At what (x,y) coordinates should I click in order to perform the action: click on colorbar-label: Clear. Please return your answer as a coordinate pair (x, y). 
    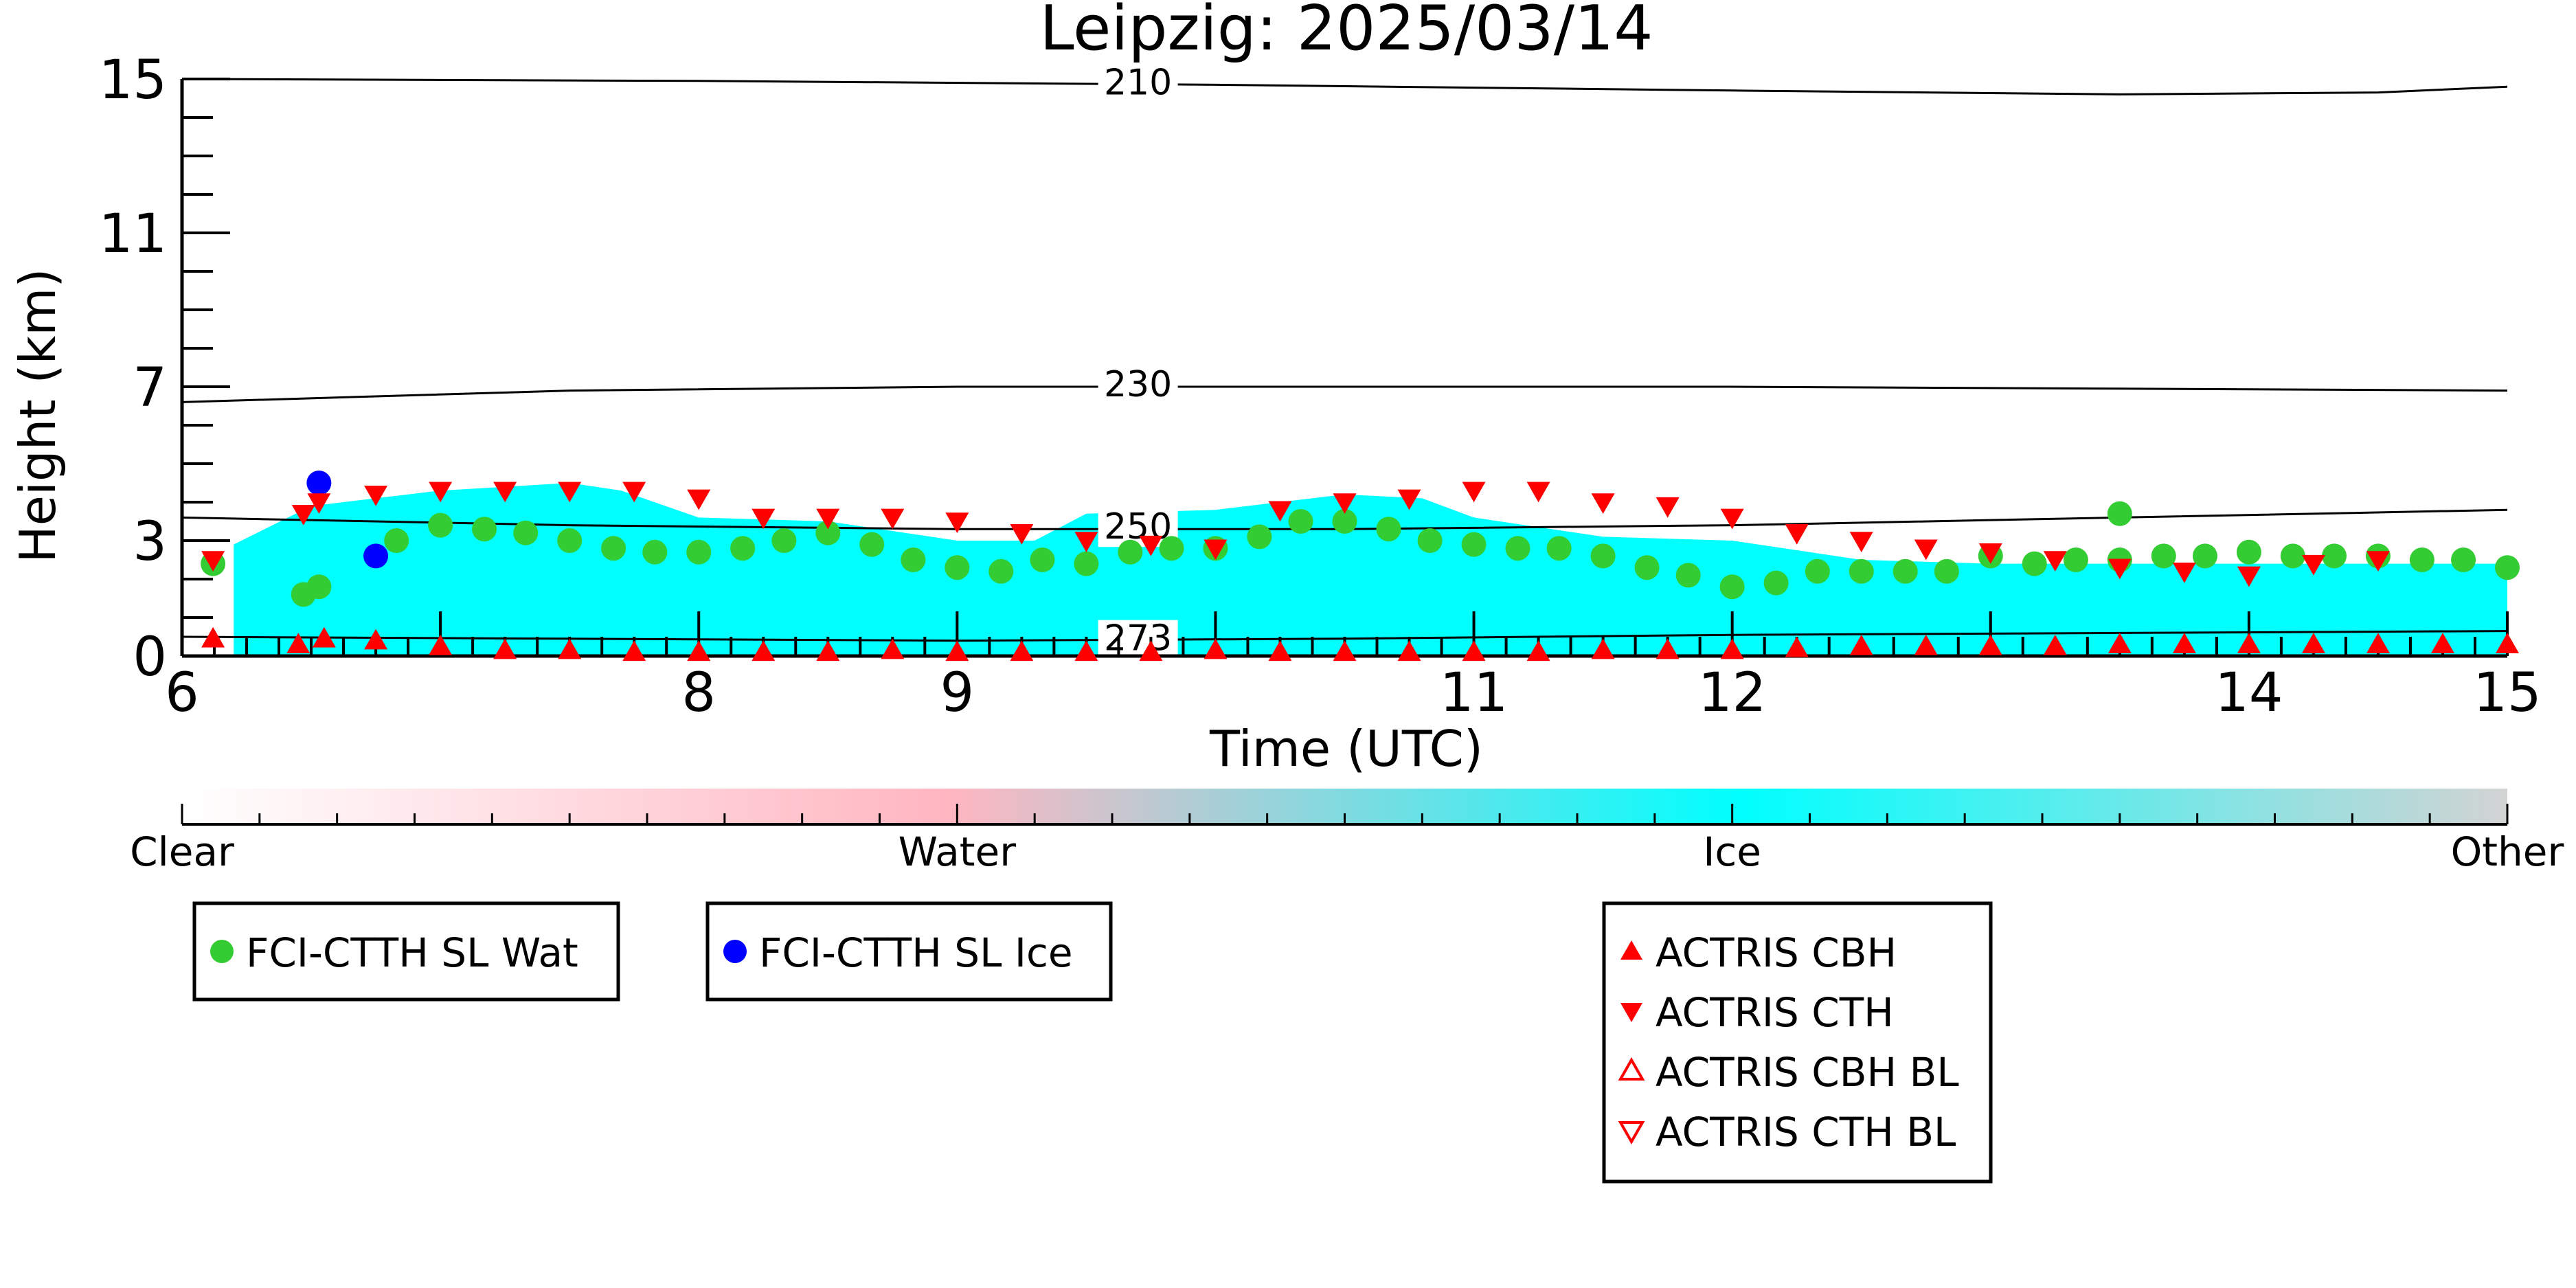
    Looking at the image, I should click on (182, 851).